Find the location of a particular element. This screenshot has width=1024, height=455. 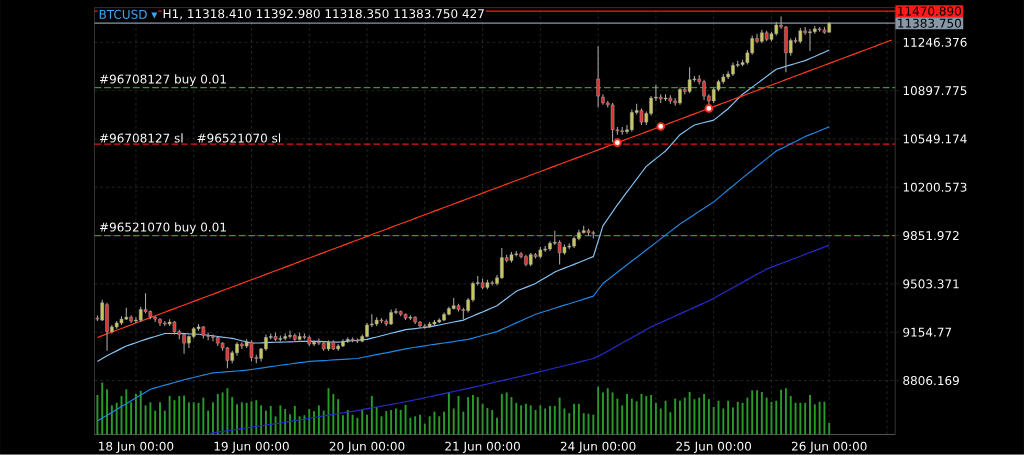

chart-title: BTCUSD ▾ is located at coordinates (128, 14).